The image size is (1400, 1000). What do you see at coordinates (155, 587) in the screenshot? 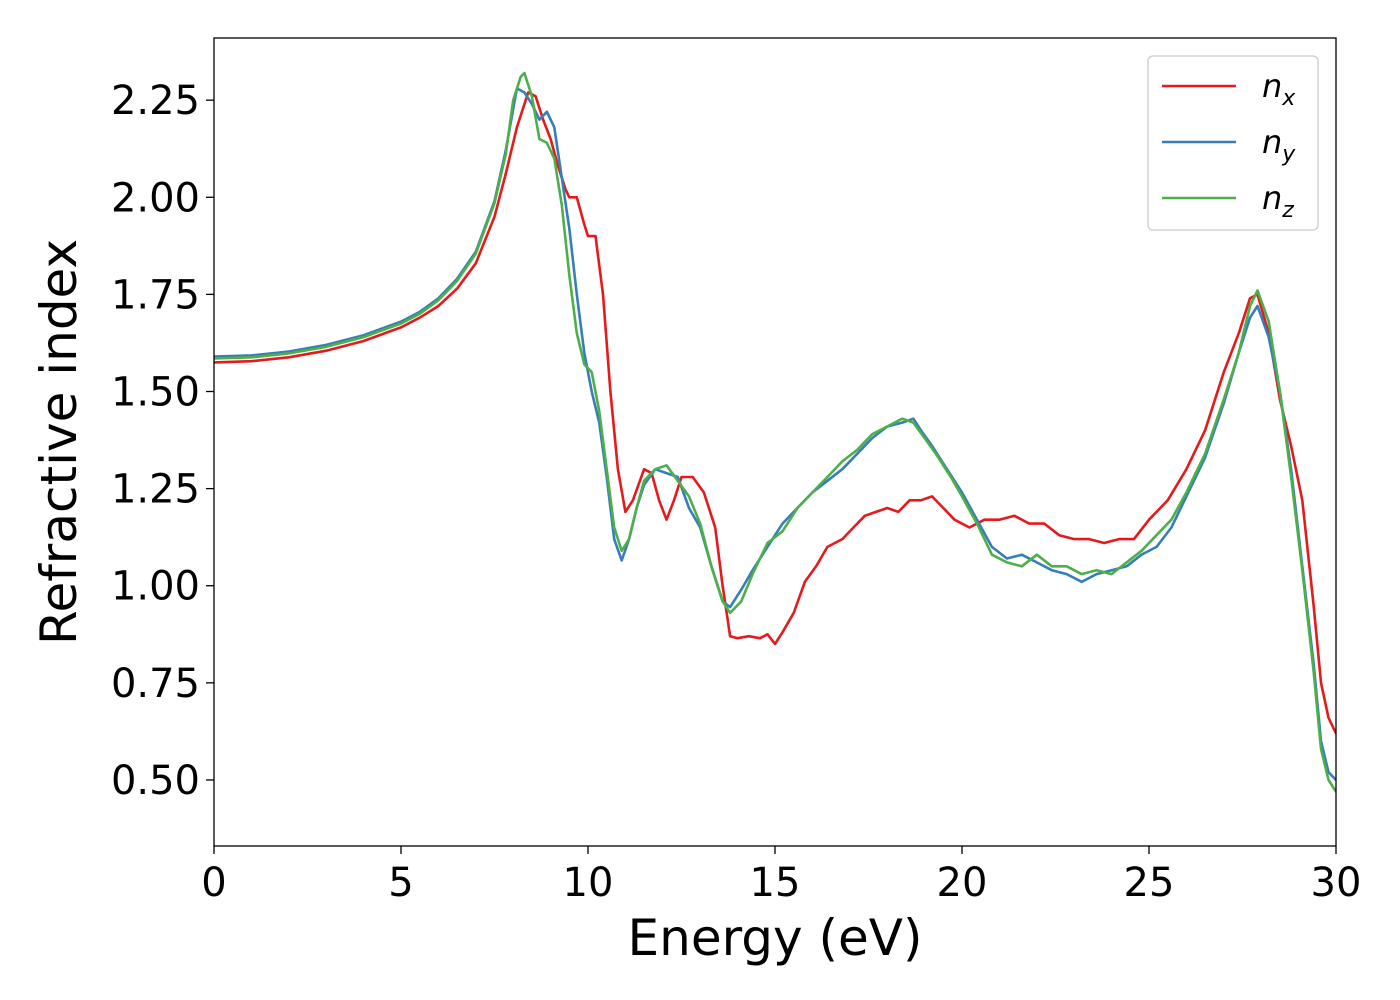
I see `y-tick-label: 1.00` at bounding box center [155, 587].